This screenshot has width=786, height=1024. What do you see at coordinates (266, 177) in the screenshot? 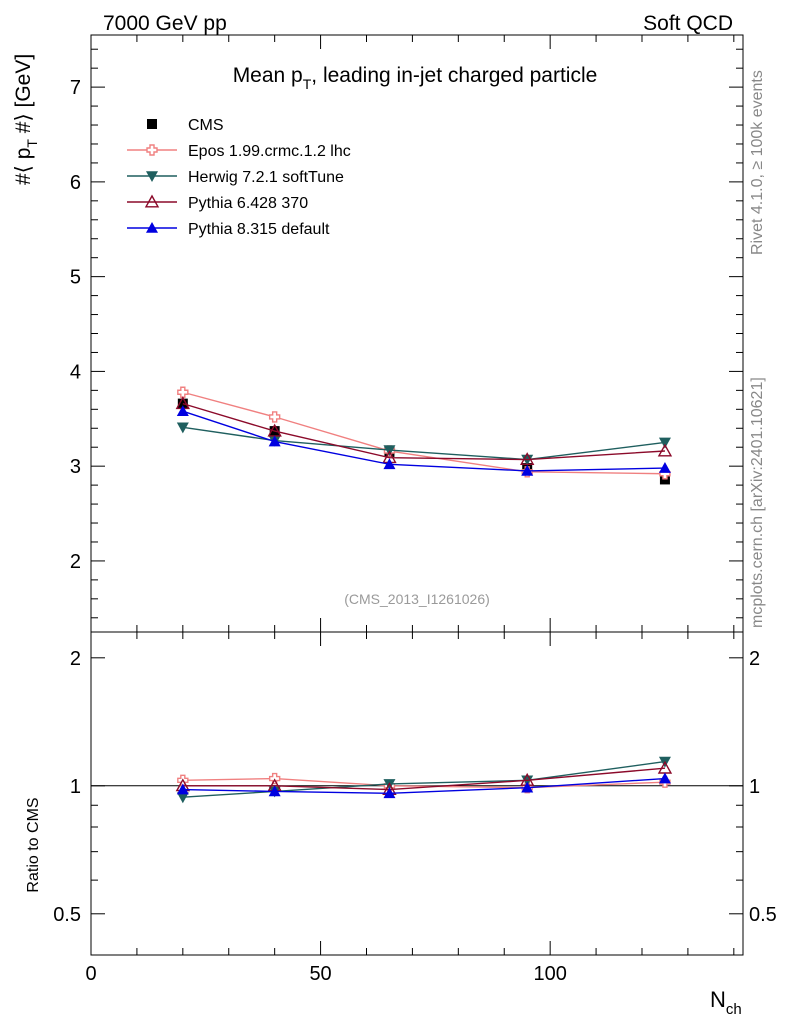
I see `legend-label: Herwig 7.2.1 softTune` at bounding box center [266, 177].